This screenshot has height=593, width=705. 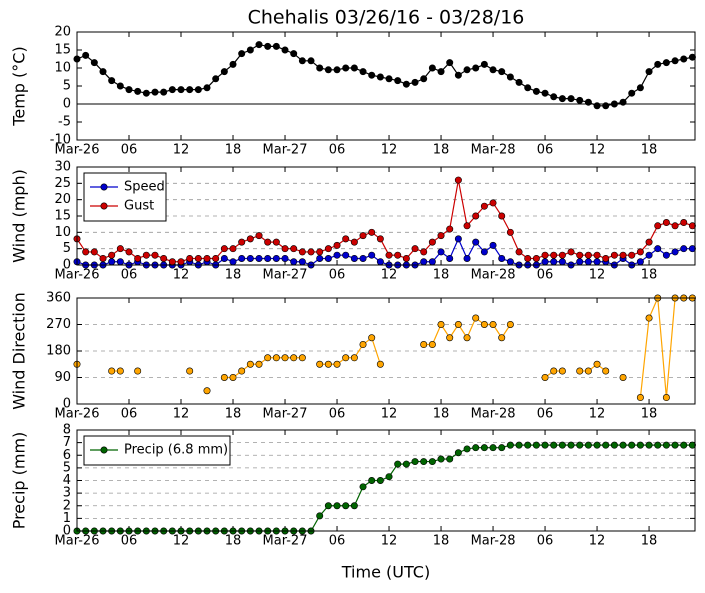 What do you see at coordinates (62, 377) in the screenshot?
I see `y-tick-label: 90` at bounding box center [62, 377].